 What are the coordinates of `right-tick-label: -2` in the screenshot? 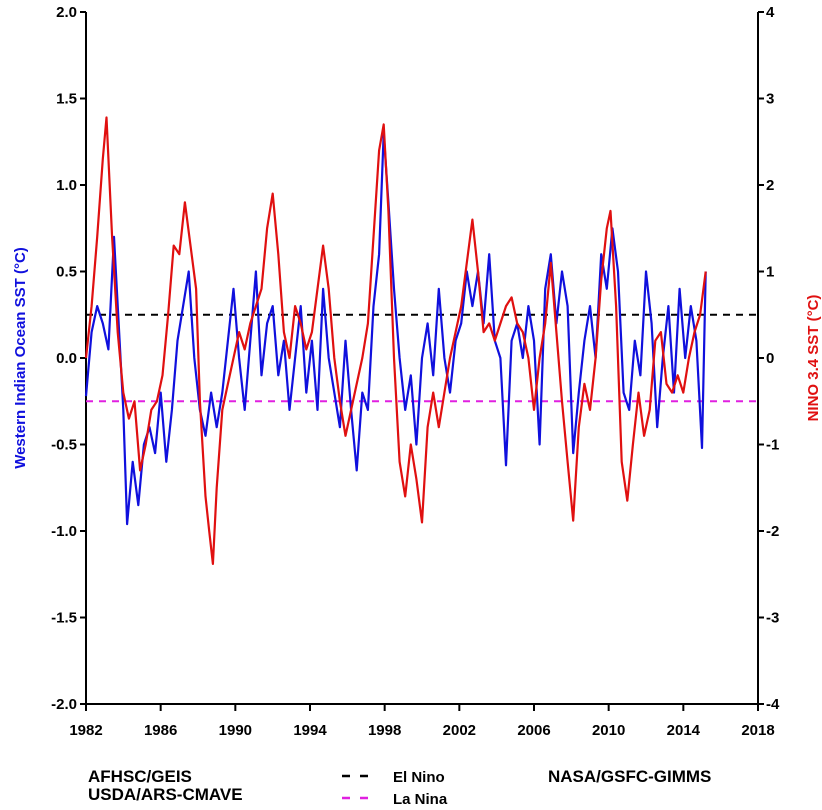 It's located at (772, 531).